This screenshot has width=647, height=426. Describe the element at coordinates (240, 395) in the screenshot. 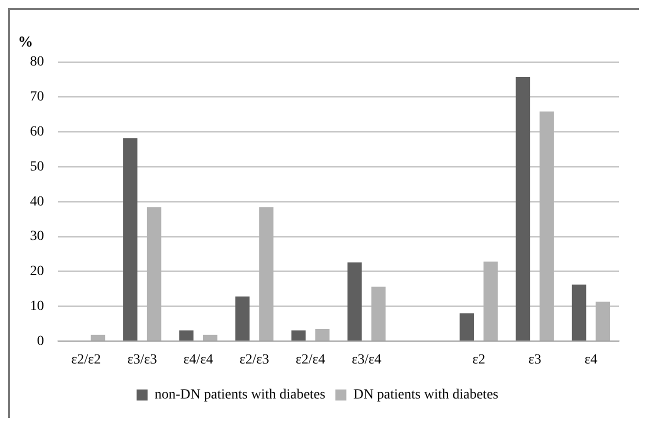

I see `legend-label: non-DN patients with diabetes` at that location.